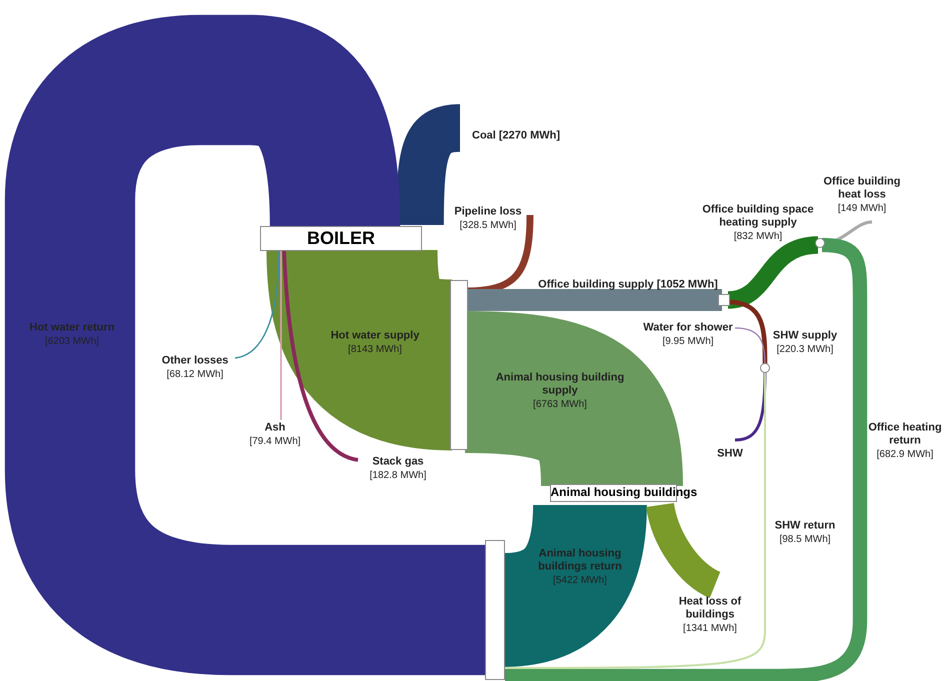  Describe the element at coordinates (687, 284) in the screenshot. I see `data-label: [1052 MWh]` at that location.